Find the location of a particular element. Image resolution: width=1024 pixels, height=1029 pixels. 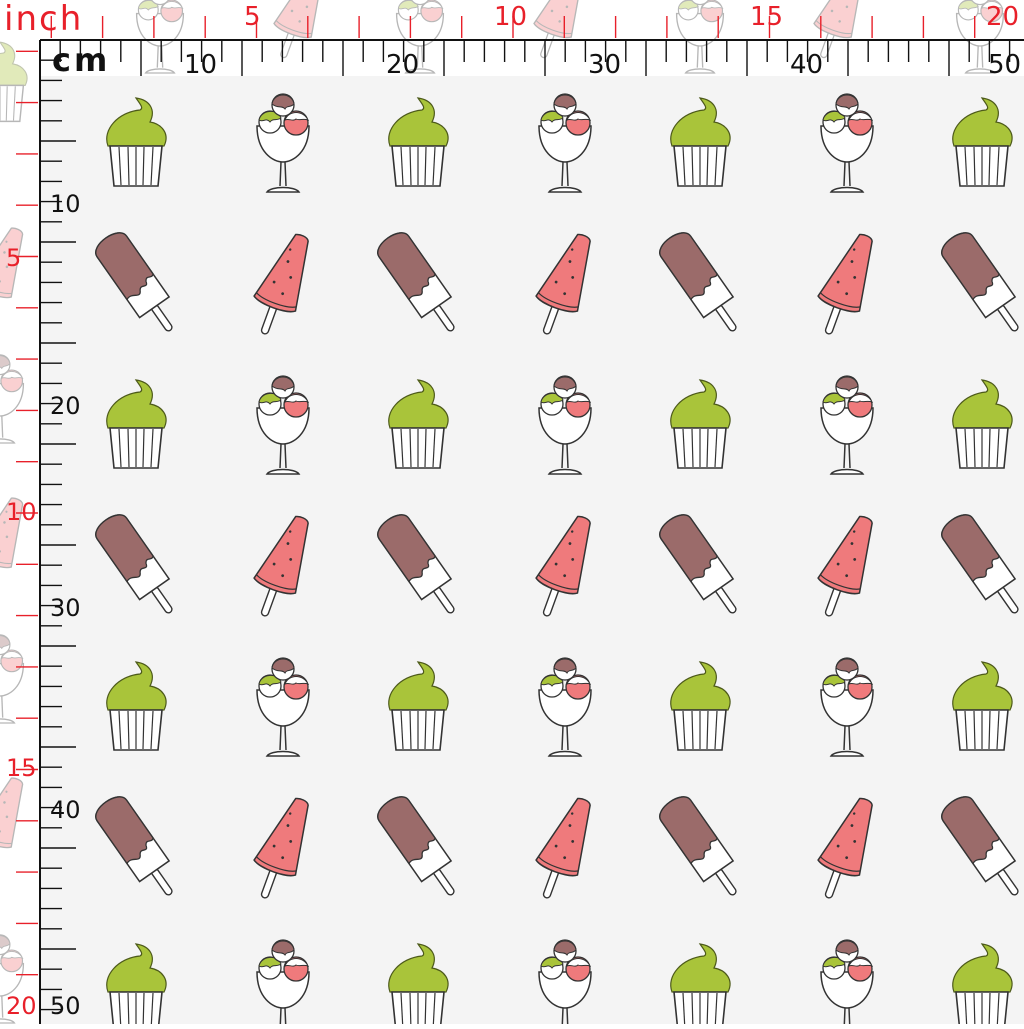

cm-top-tick-label: 50 is located at coordinates (1005, 65).